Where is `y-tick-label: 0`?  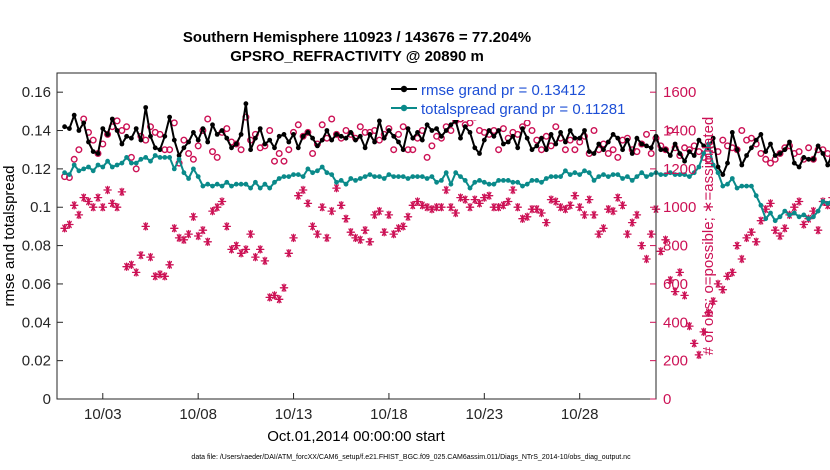
y-tick-label: 0 is located at coordinates (47, 399).